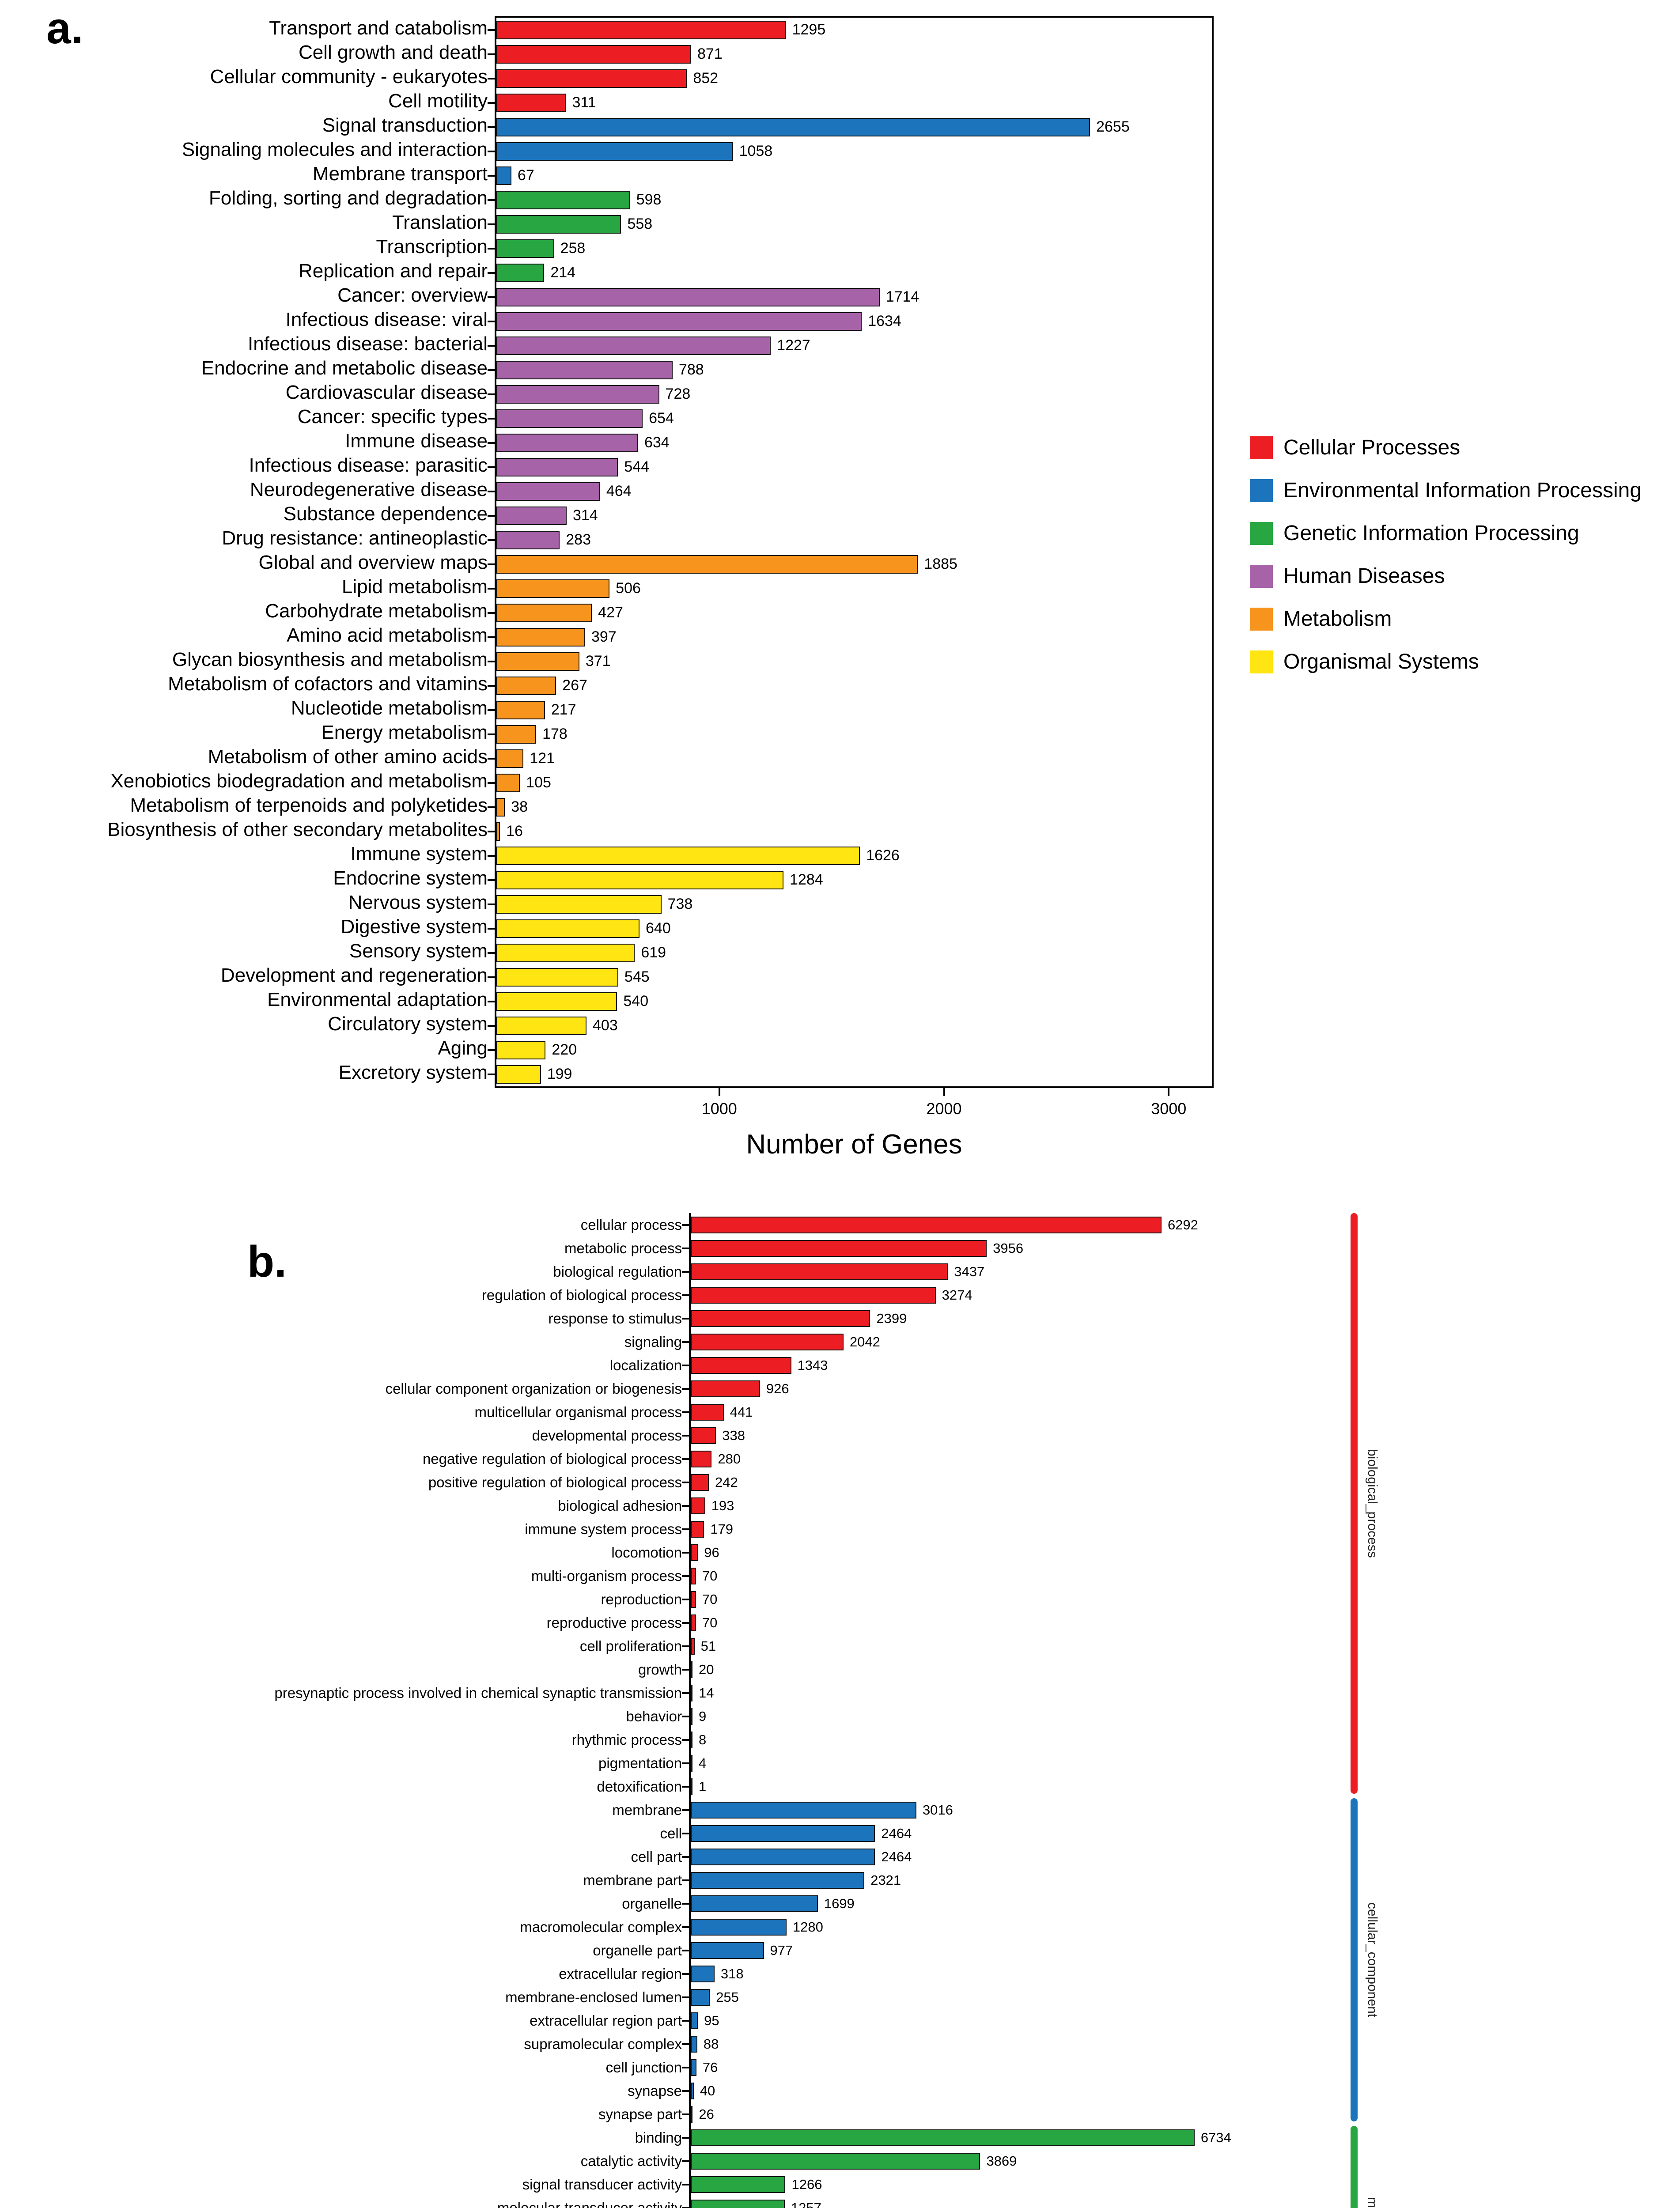  What do you see at coordinates (385, 514) in the screenshot?
I see `category-label: Substance dependence` at bounding box center [385, 514].